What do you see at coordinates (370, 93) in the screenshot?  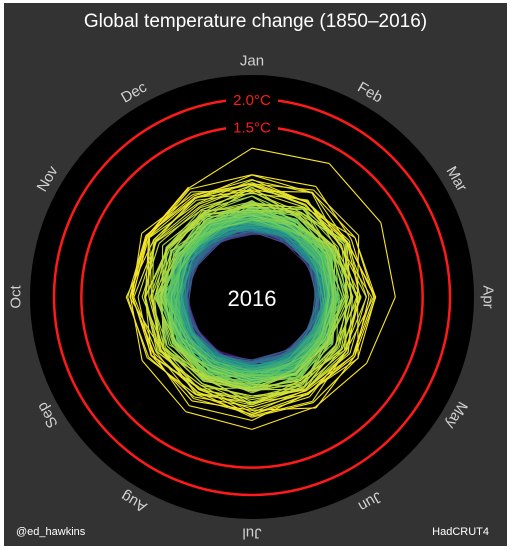 I see `month-label-feb: Feb` at bounding box center [370, 93].